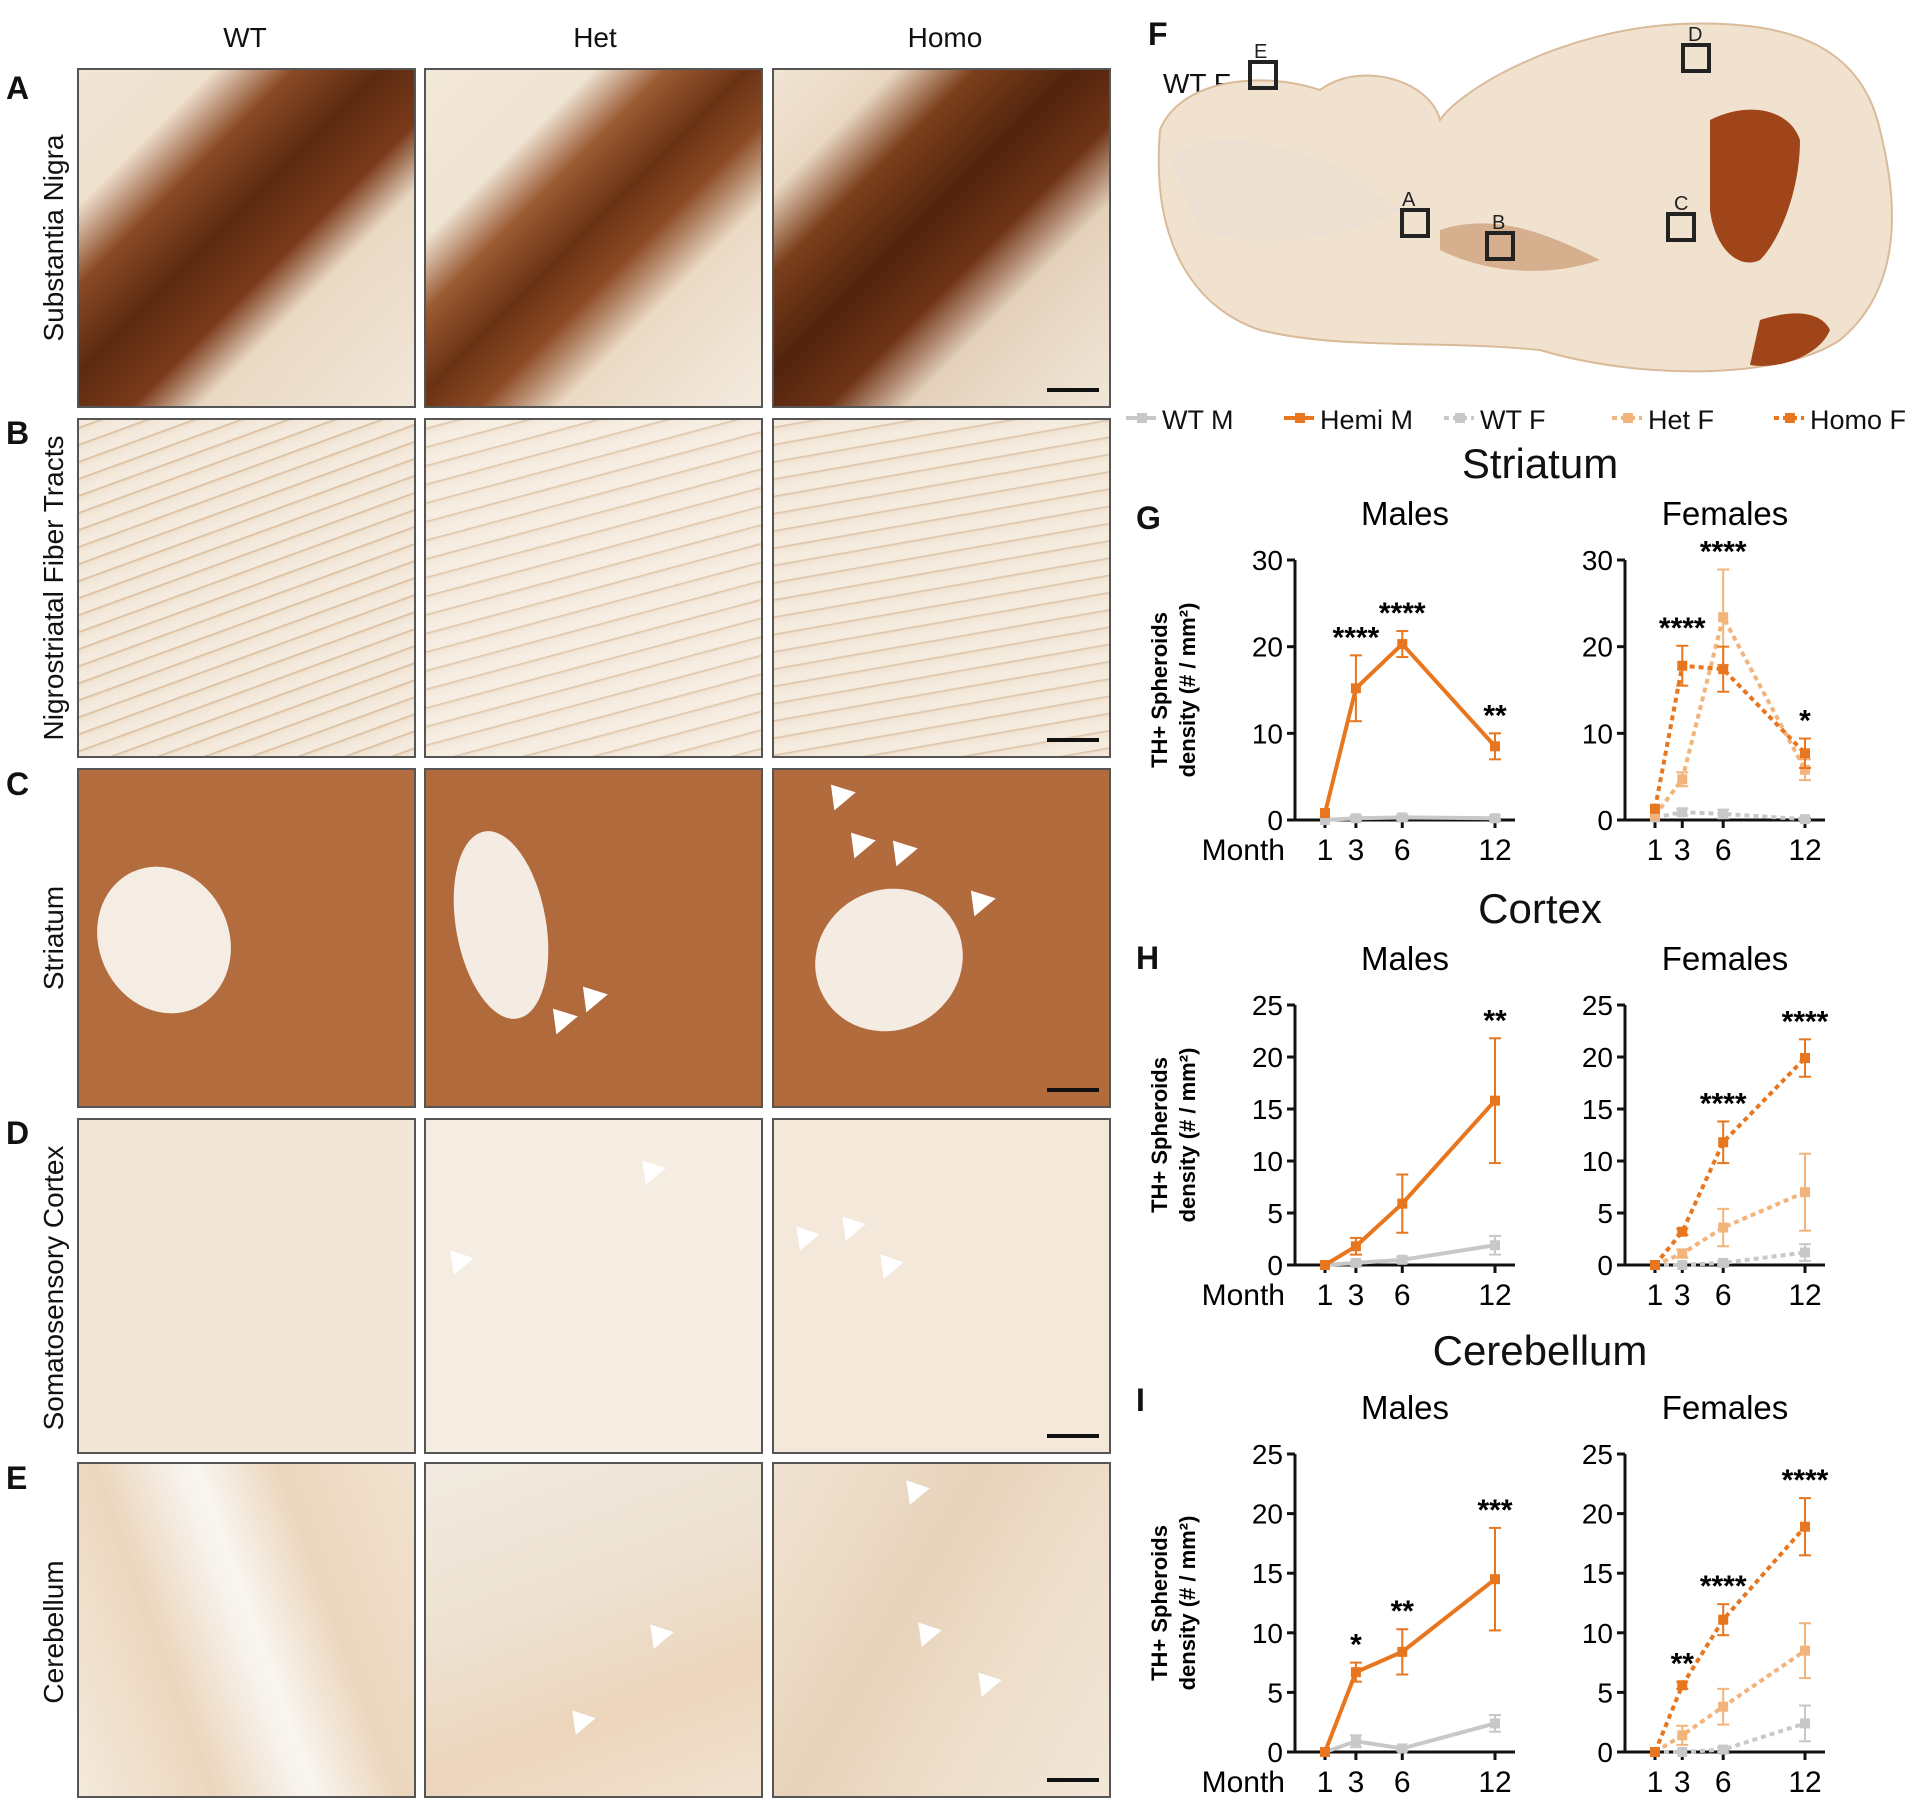 This screenshot has height=1804, width=1908. I want to click on y-tick-label: 30, so click(1597, 560).